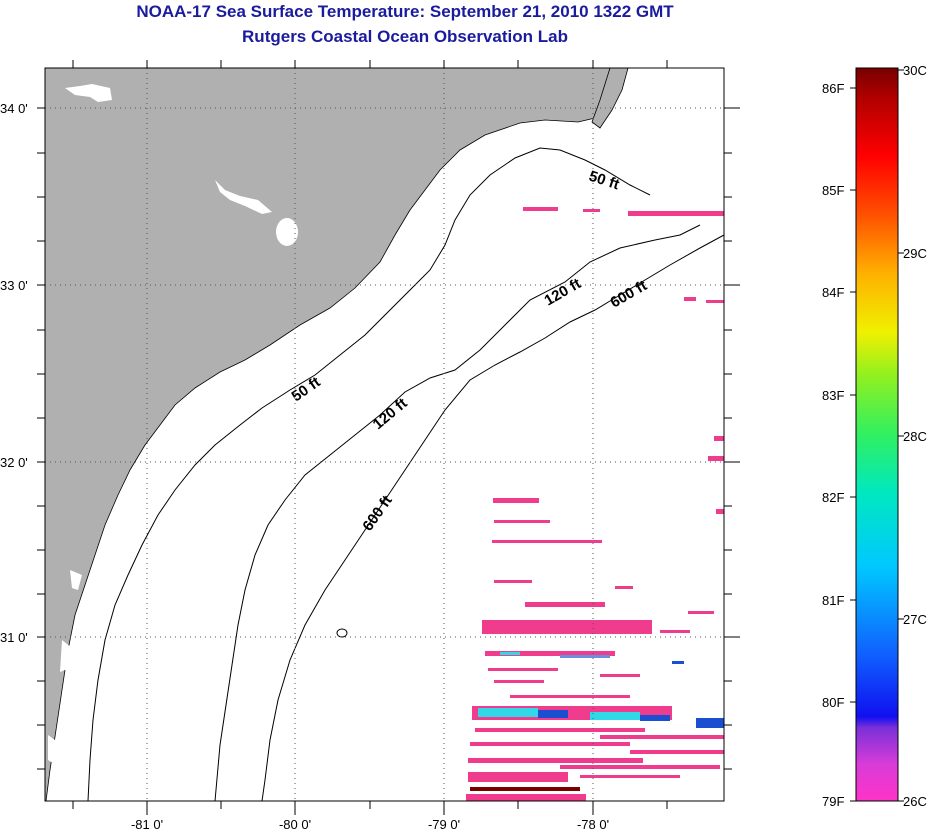 Image resolution: width=936 pixels, height=832 pixels. What do you see at coordinates (833, 497) in the screenshot?
I see `colorbar-f-82: 82F` at bounding box center [833, 497].